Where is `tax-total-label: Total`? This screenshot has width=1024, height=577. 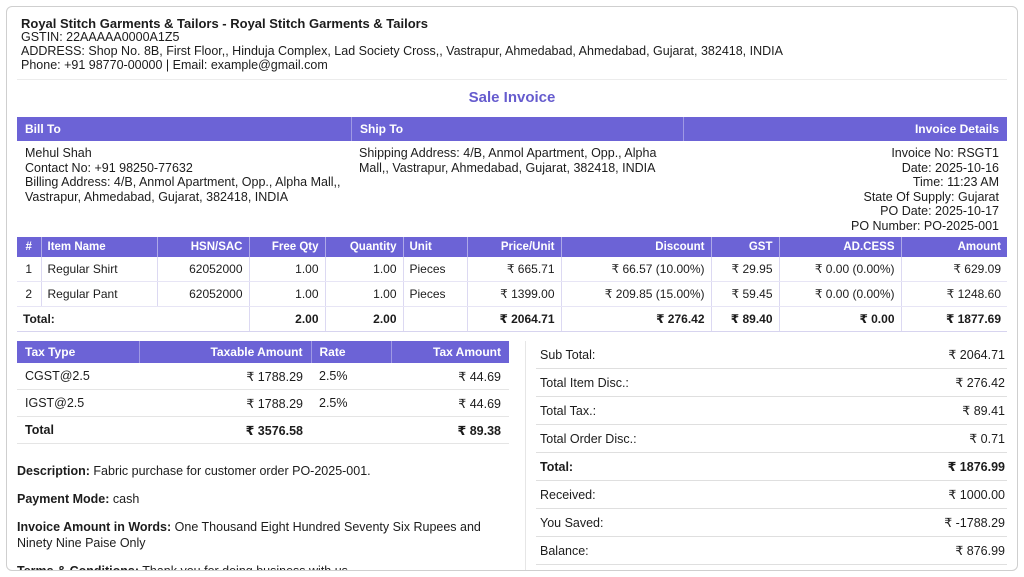
tax-total-label: Total is located at coordinates (78, 430).